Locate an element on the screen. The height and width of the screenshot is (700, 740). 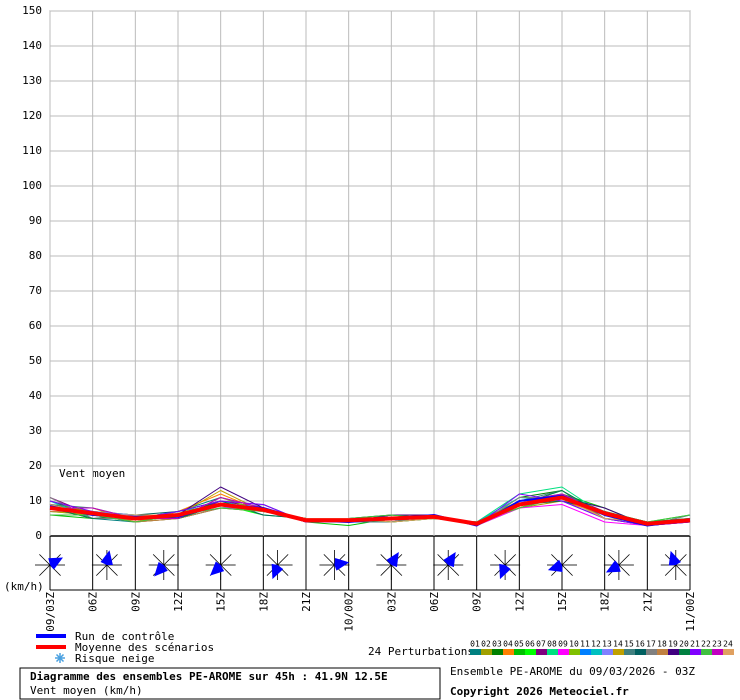
y-tick-label: 150 is located at coordinates (32, 10).